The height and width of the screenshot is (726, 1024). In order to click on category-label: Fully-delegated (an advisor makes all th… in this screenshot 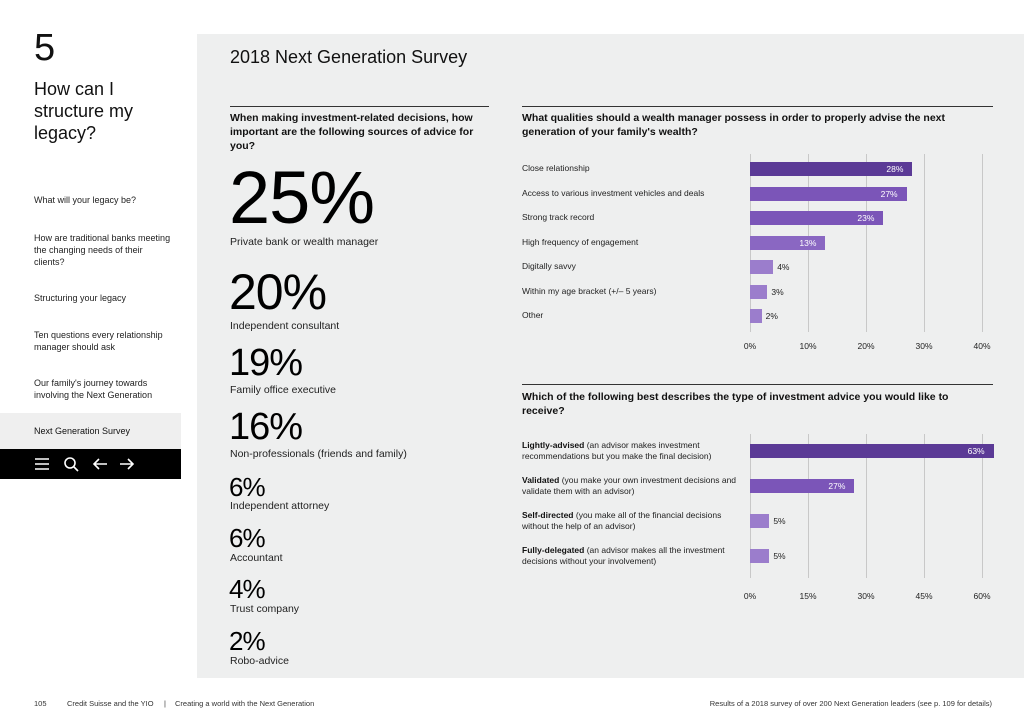, I will do `click(629, 556)`.